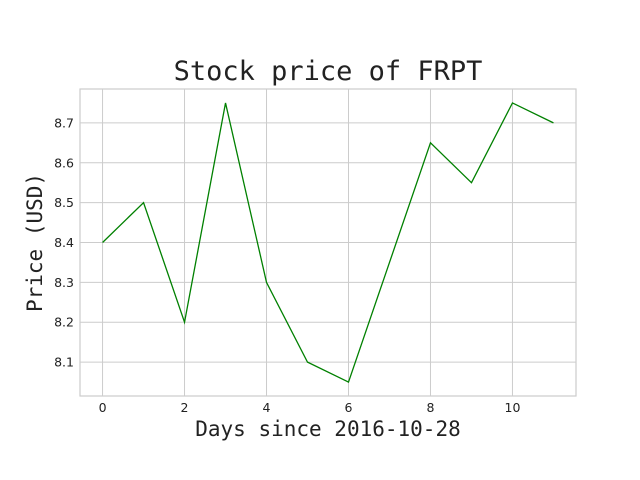 The height and width of the screenshot is (480, 640). Describe the element at coordinates (64, 322) in the screenshot. I see `y-tick-label: 8.2` at that location.